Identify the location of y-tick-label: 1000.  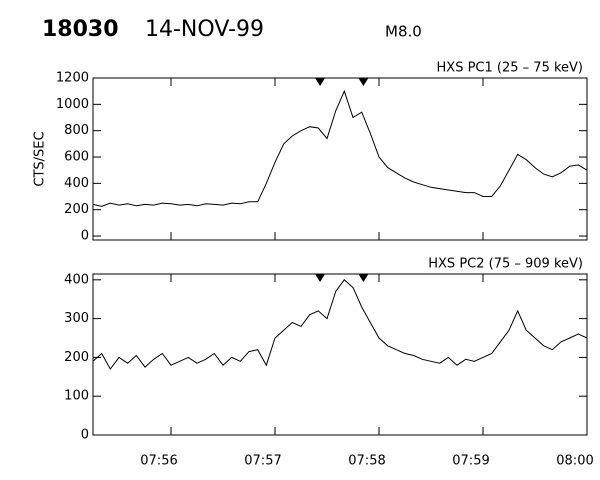
(72, 104).